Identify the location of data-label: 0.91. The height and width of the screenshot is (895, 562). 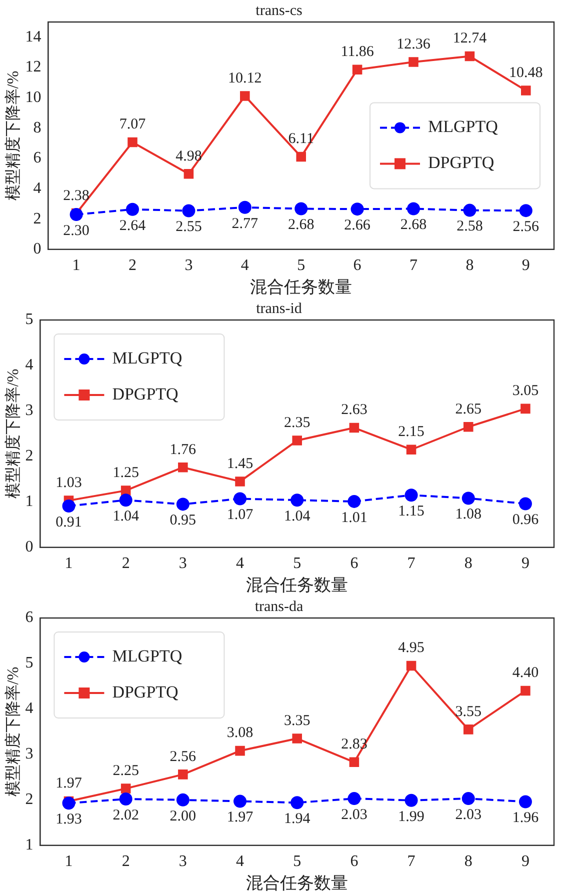
(69, 522).